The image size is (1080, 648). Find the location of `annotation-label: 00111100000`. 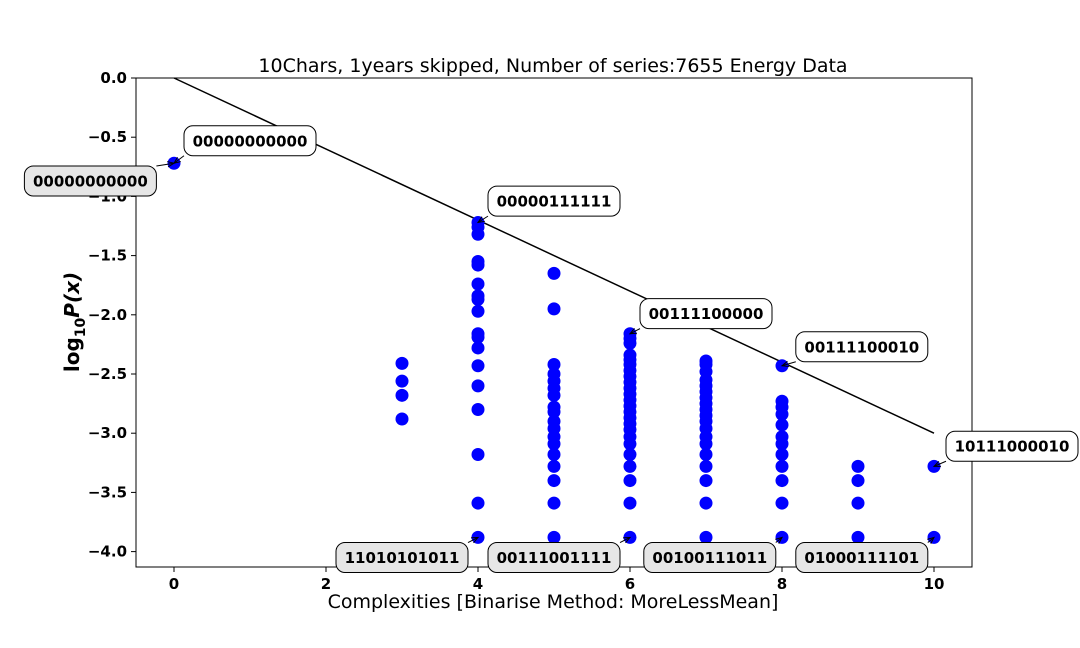

annotation-label: 00111100000 is located at coordinates (706, 314).